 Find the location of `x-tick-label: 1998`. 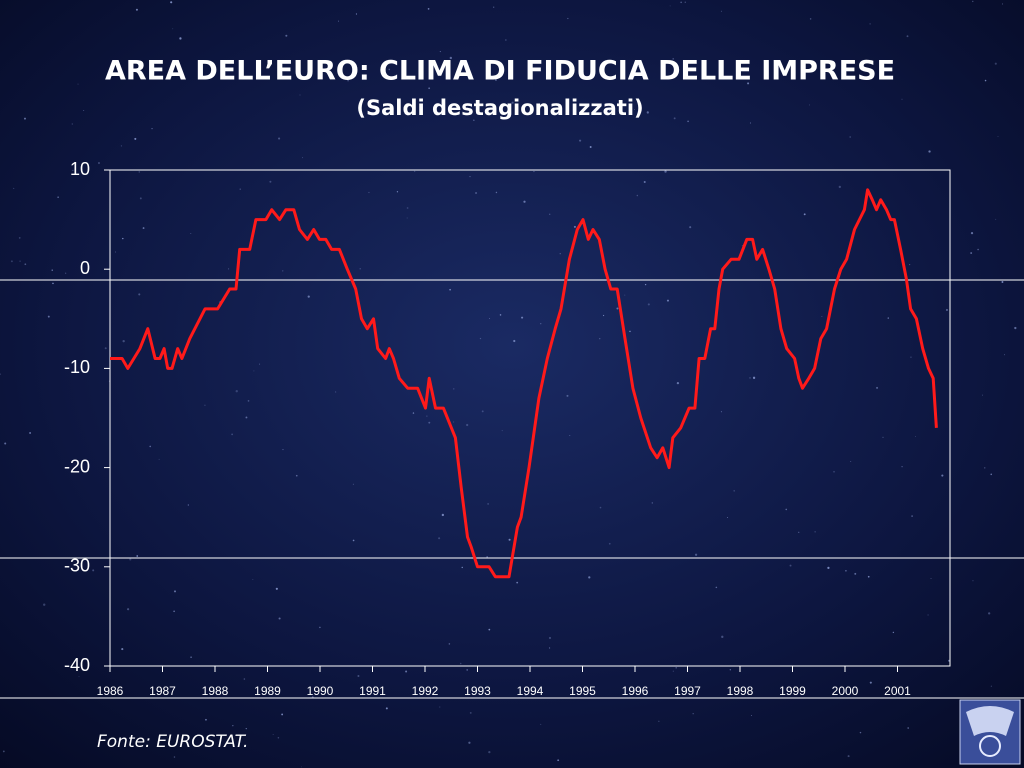

x-tick-label: 1998 is located at coordinates (740, 691).